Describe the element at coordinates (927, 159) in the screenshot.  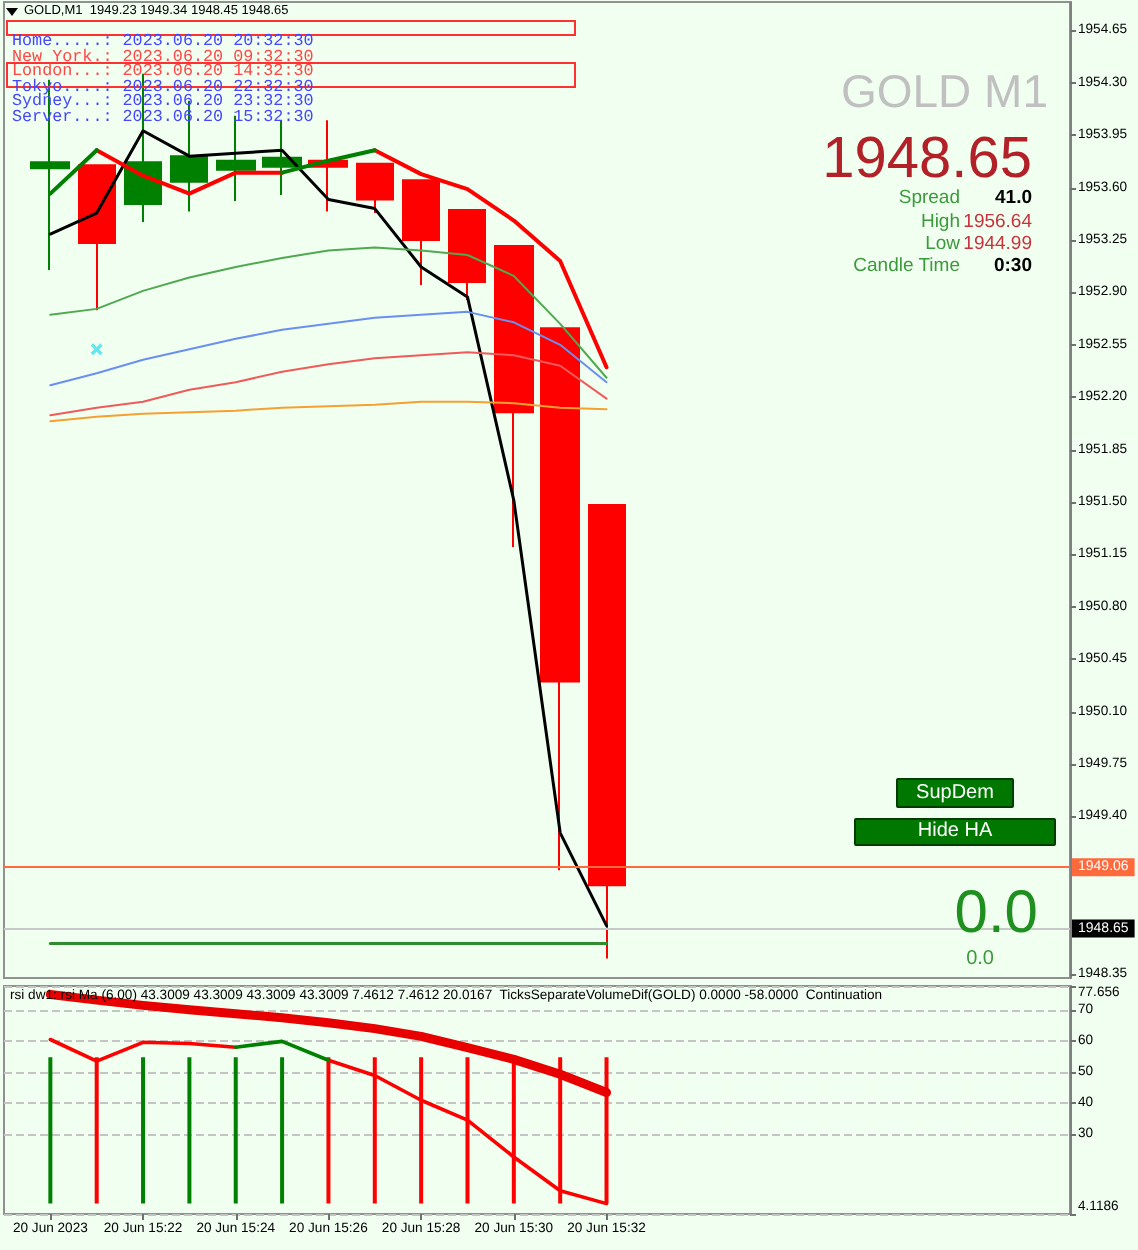
I see `annotation: 1948.65` at that location.